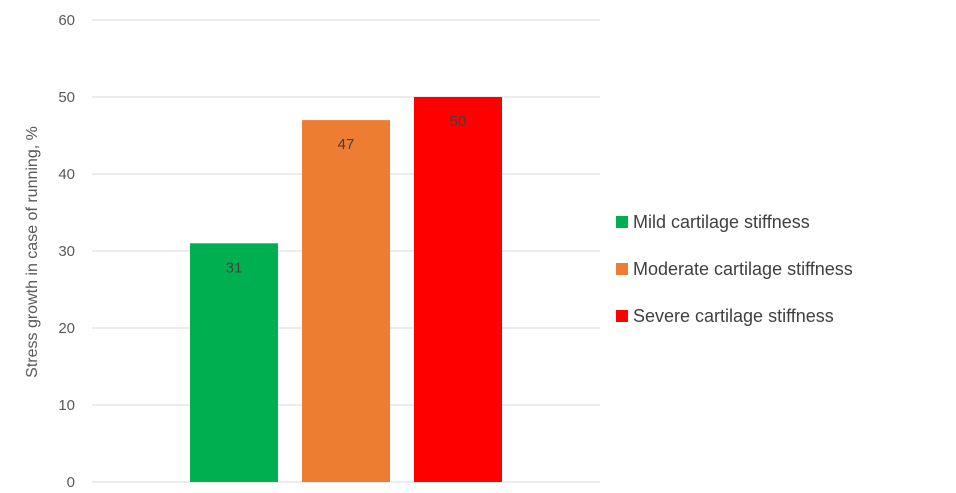 The image size is (956, 493). What do you see at coordinates (66, 97) in the screenshot?
I see `y-tick-label: 50` at bounding box center [66, 97].